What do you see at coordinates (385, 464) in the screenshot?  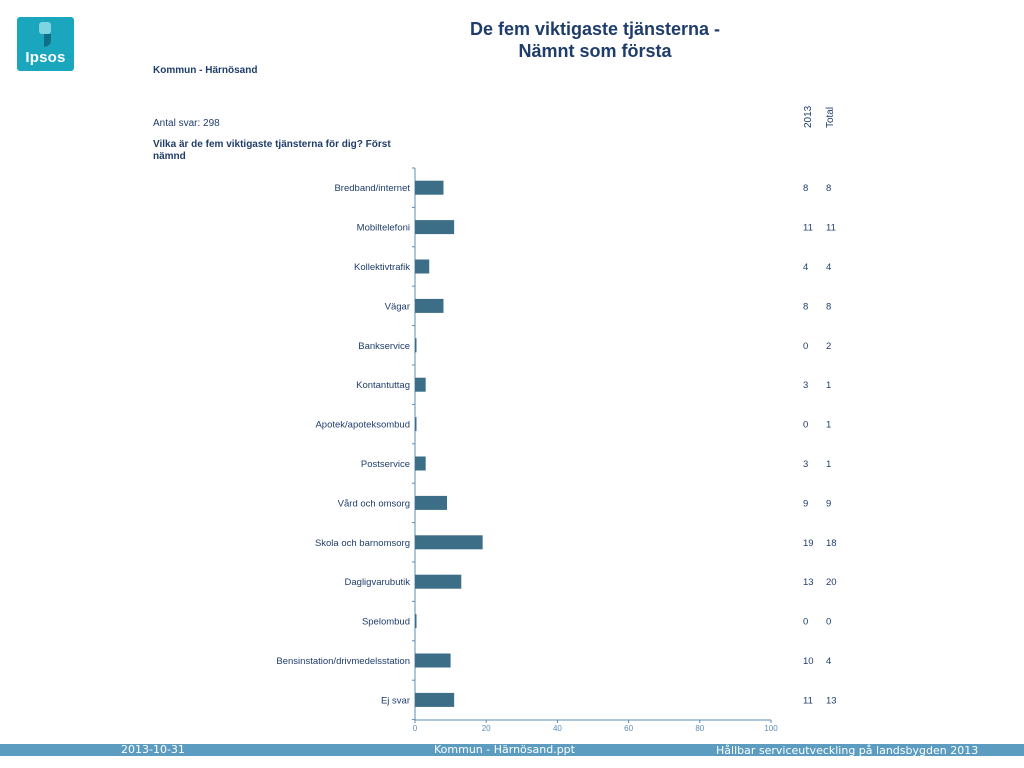 I see `category-label: Postservice` at bounding box center [385, 464].